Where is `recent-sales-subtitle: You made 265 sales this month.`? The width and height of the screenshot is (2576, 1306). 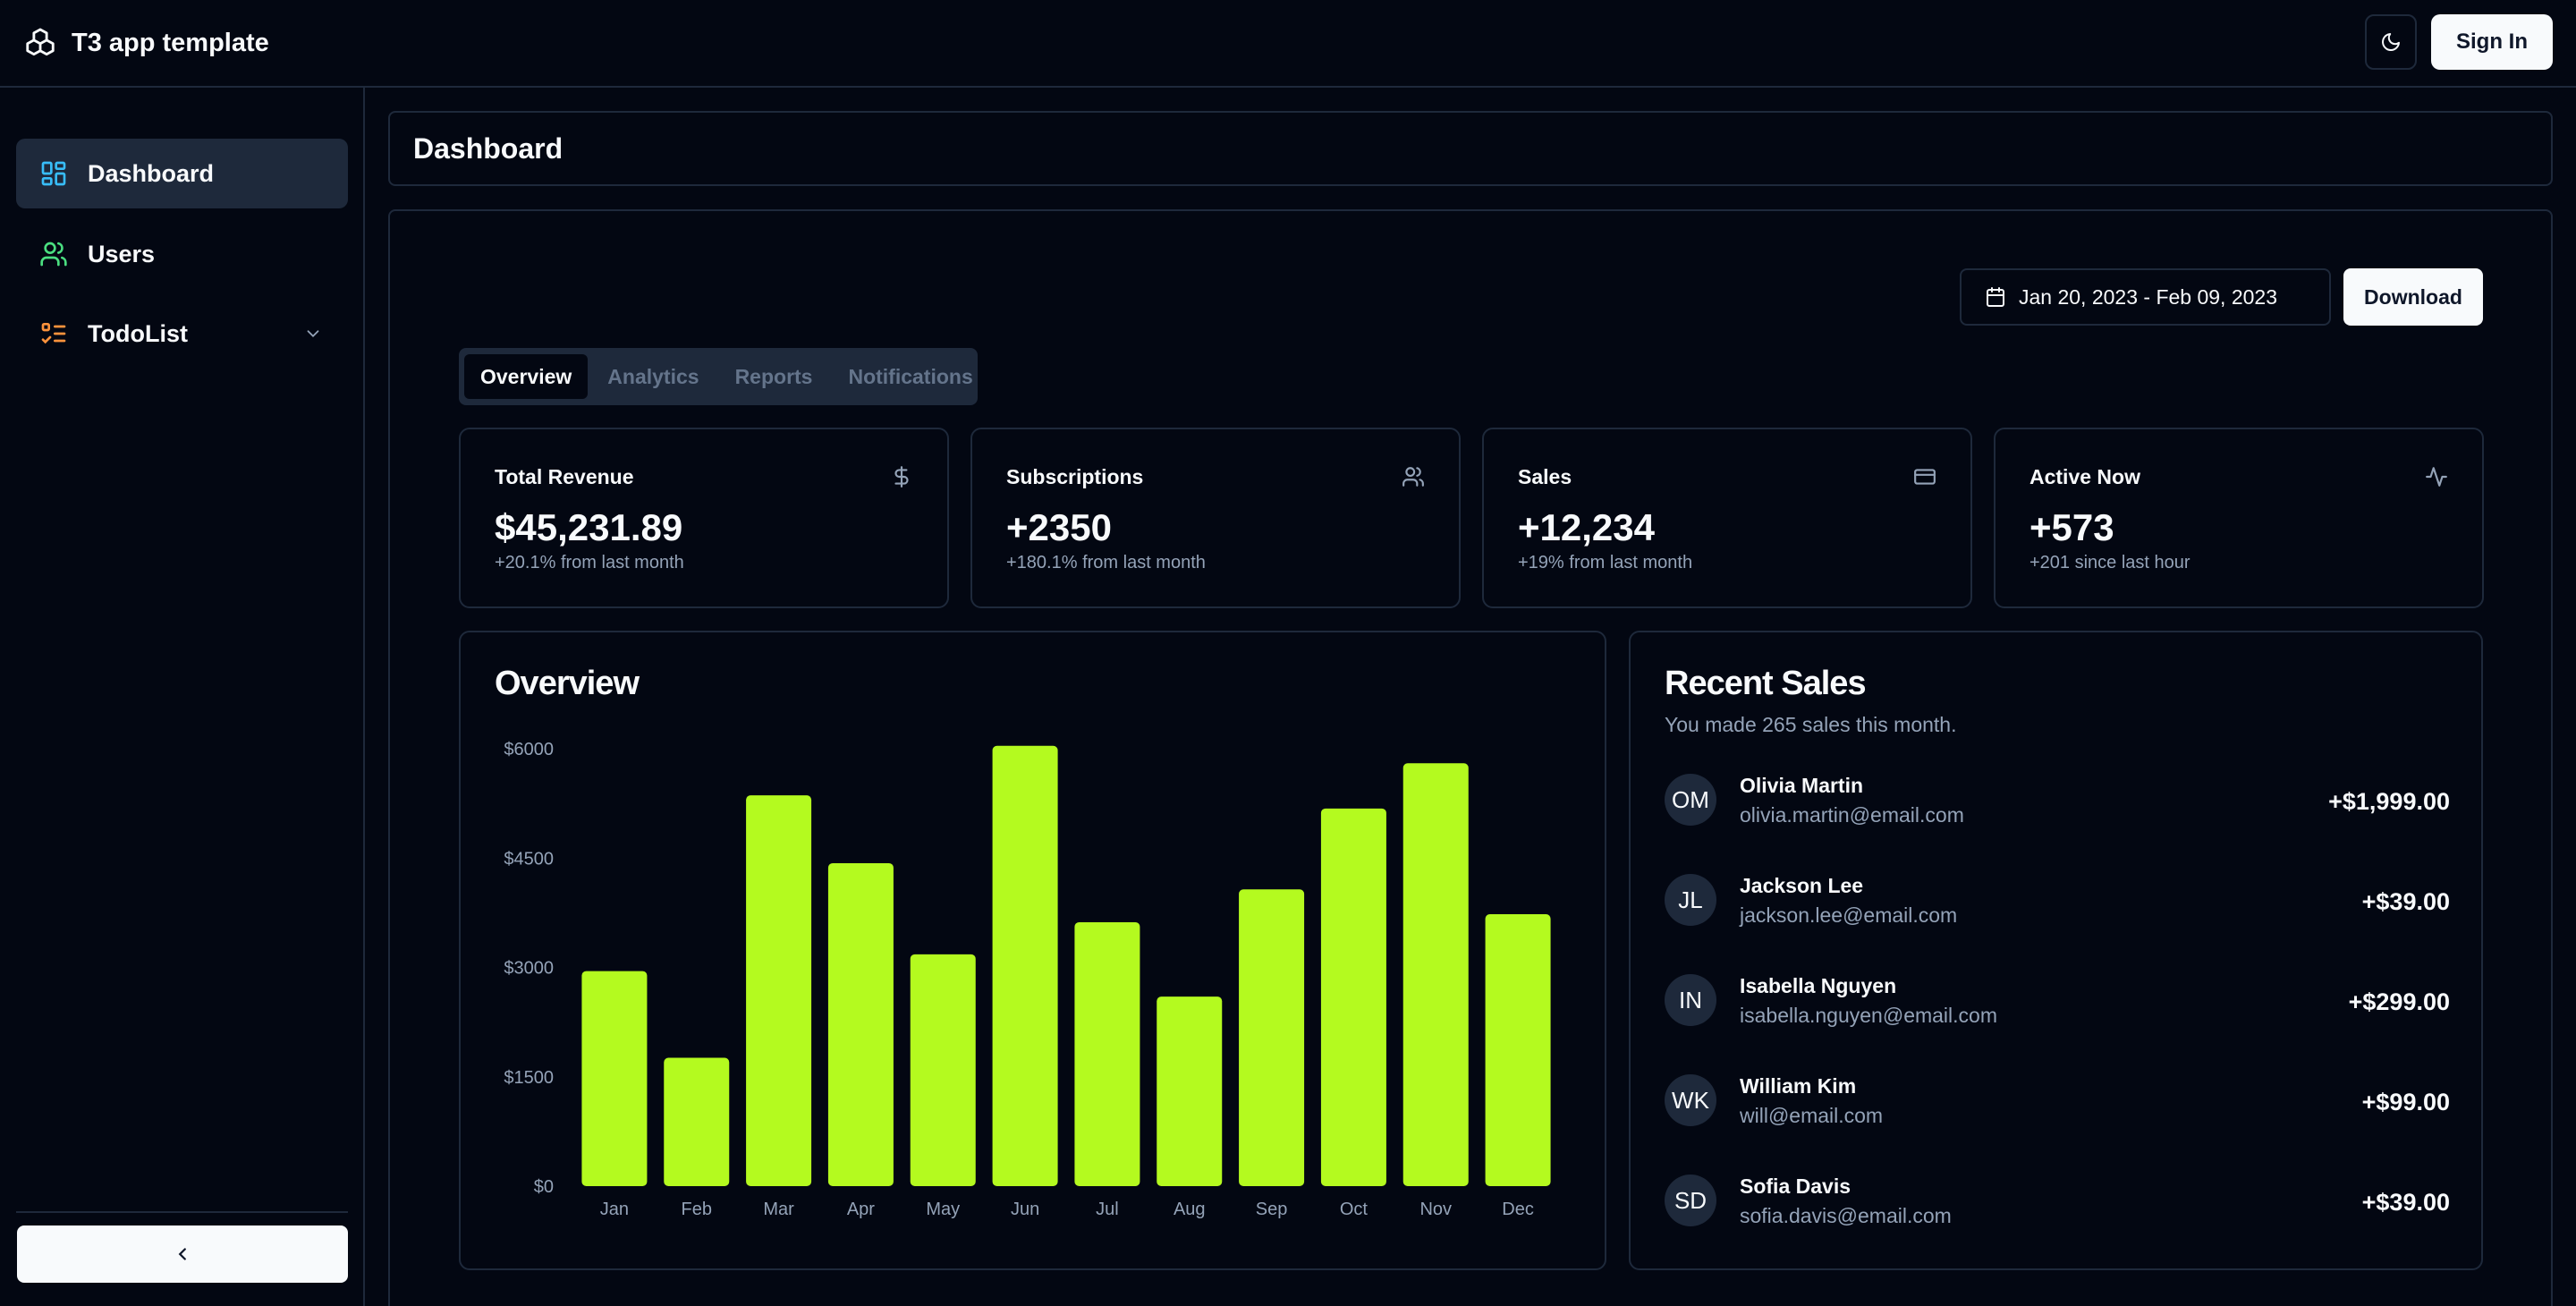
recent-sales-subtitle: You made 265 sales this month. is located at coordinates (1811, 725).